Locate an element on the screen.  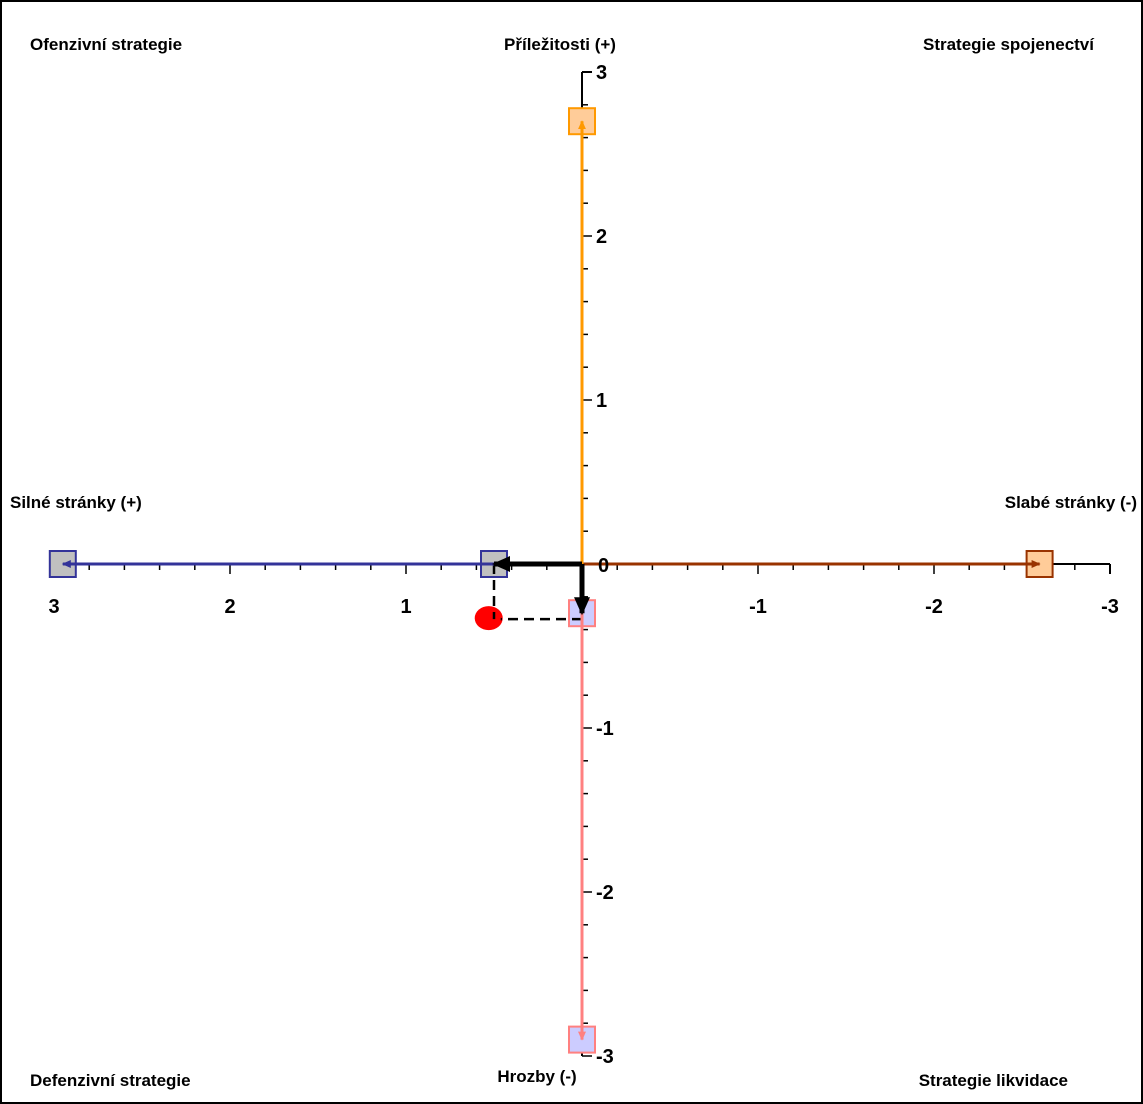
axis-label-left: Silné stránky (+) is located at coordinates (76, 502).